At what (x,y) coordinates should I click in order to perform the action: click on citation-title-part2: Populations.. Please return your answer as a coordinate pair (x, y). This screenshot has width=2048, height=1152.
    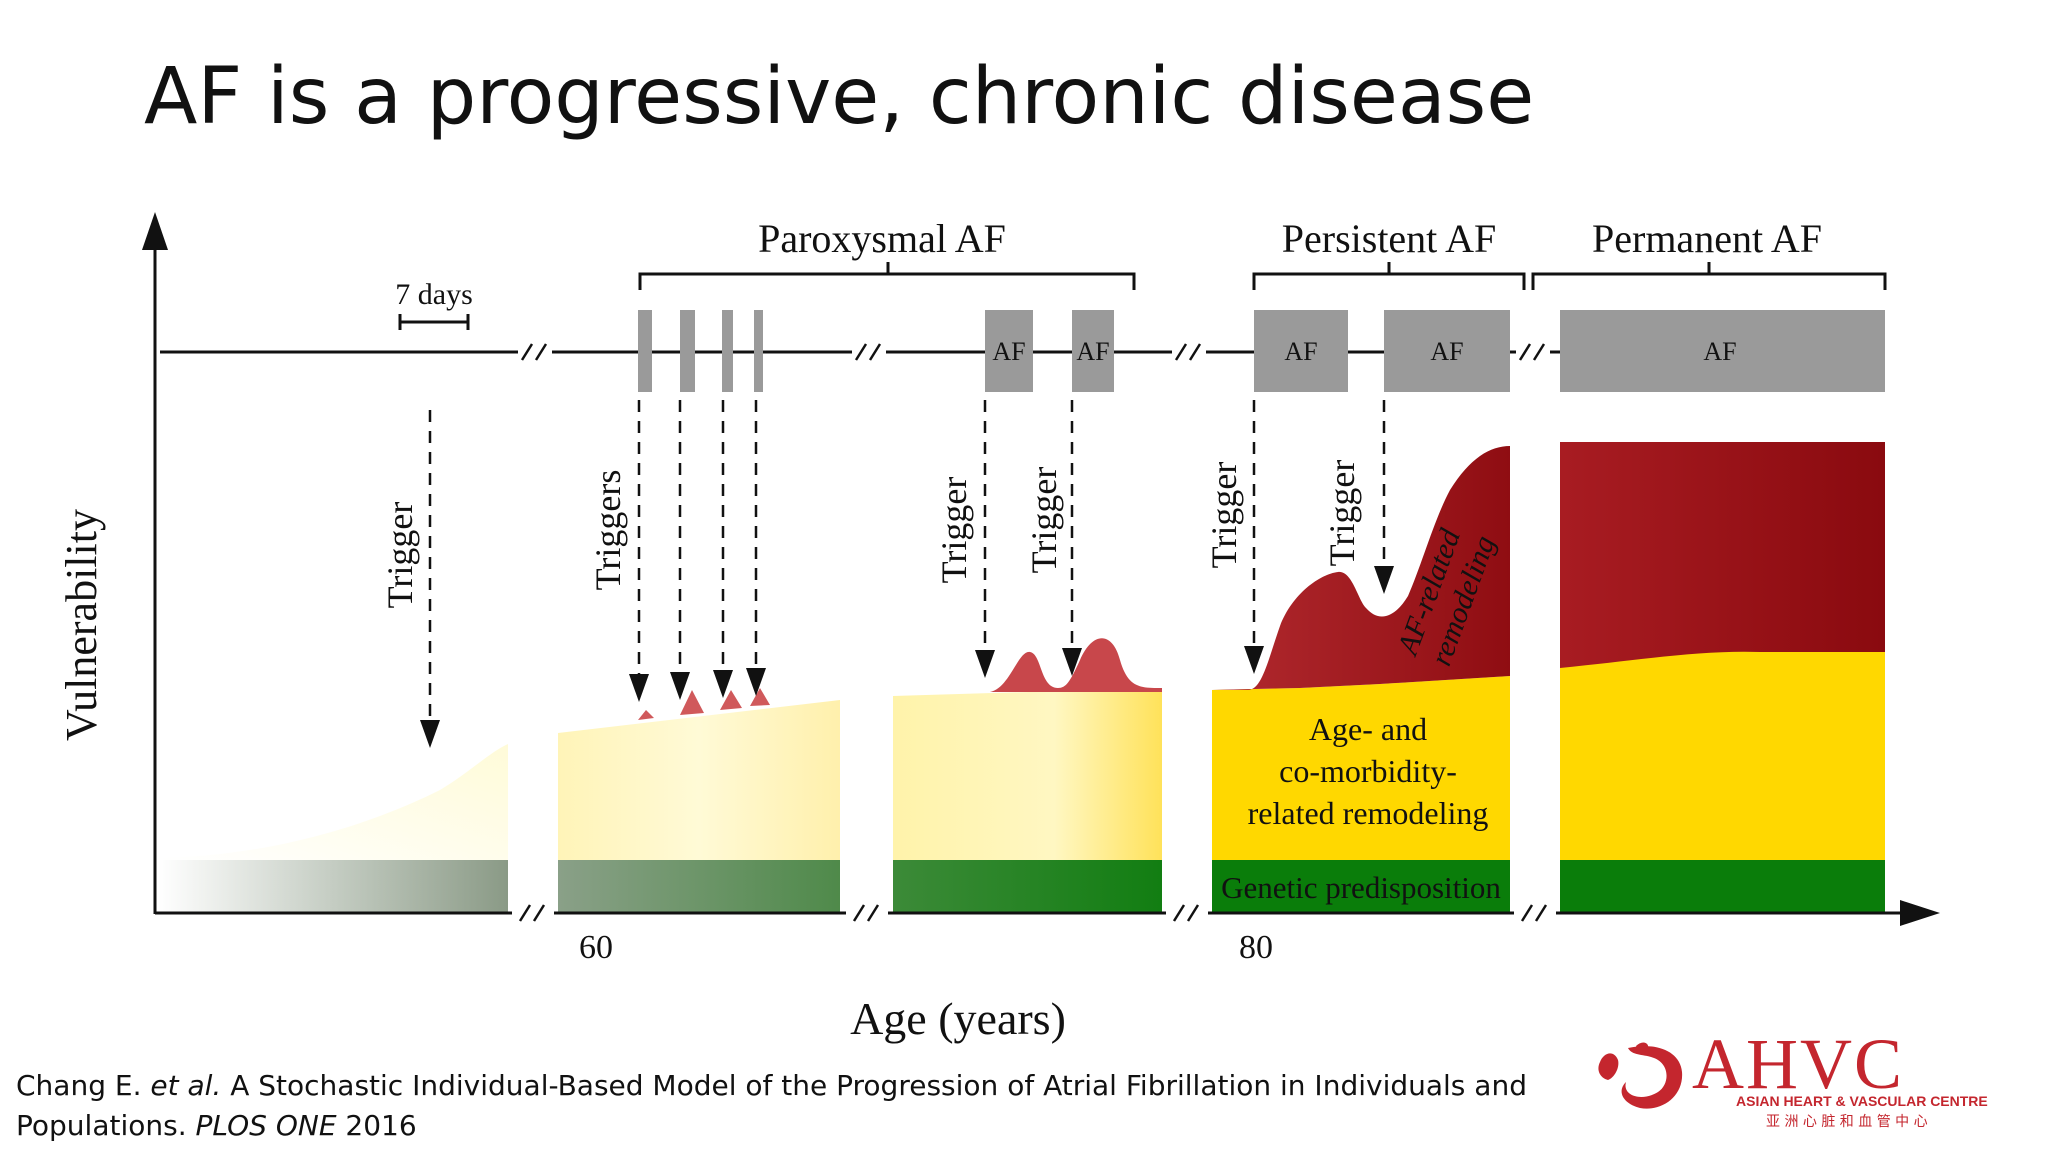
    Looking at the image, I should click on (106, 1125).